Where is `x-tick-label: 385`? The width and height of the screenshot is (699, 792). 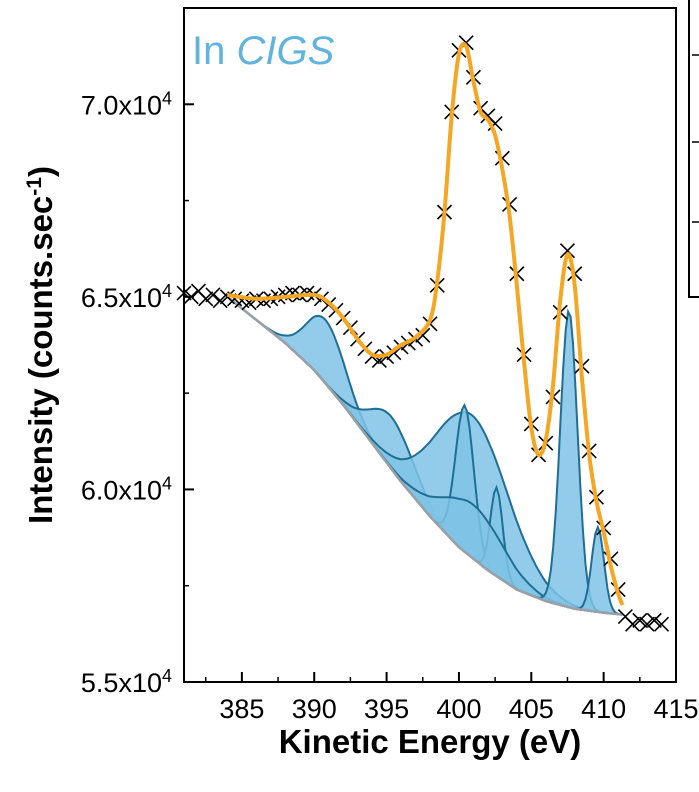
x-tick-label: 385 is located at coordinates (241, 709).